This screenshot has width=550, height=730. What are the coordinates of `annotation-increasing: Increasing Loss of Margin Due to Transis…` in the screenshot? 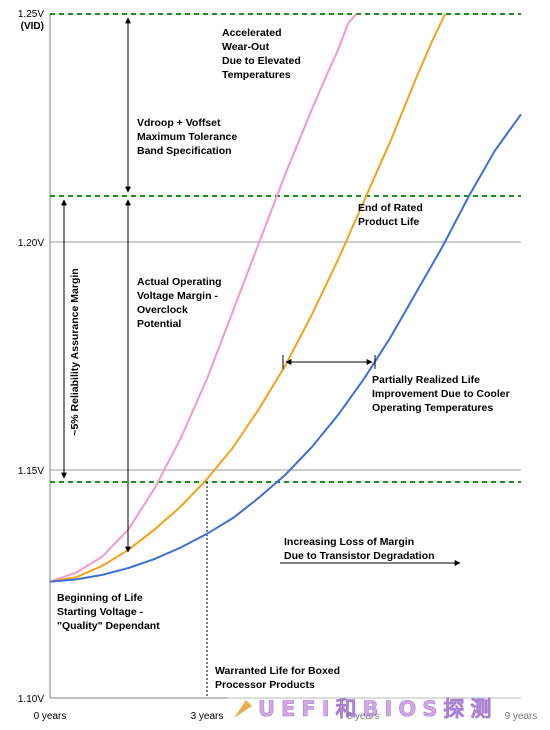 It's located at (359, 549).